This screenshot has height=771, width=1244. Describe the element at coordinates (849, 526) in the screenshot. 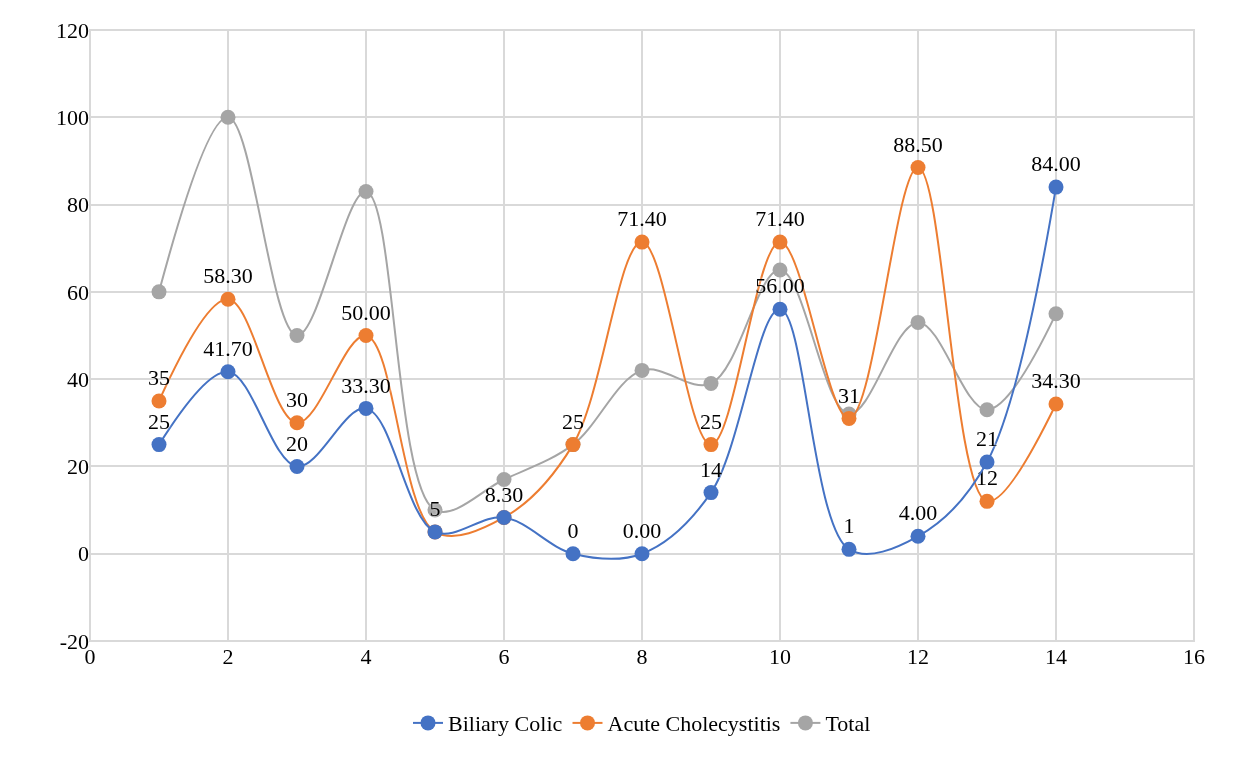

I see `data-label: 1` at that location.